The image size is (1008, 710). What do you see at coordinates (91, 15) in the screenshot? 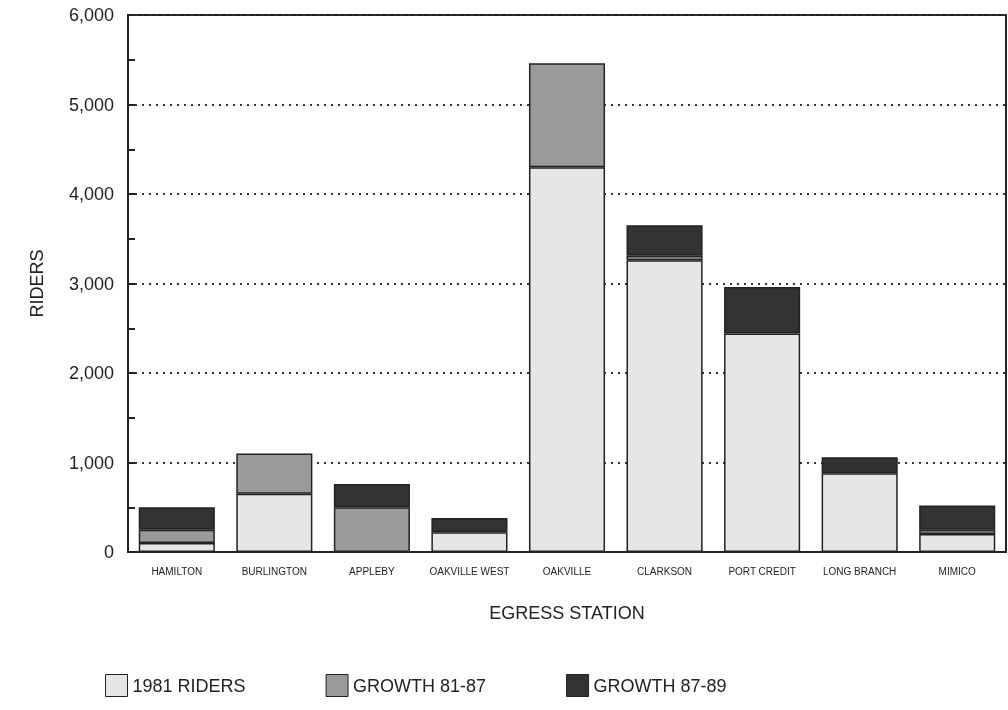
I see `y-tick-label: 6,000` at bounding box center [91, 15].